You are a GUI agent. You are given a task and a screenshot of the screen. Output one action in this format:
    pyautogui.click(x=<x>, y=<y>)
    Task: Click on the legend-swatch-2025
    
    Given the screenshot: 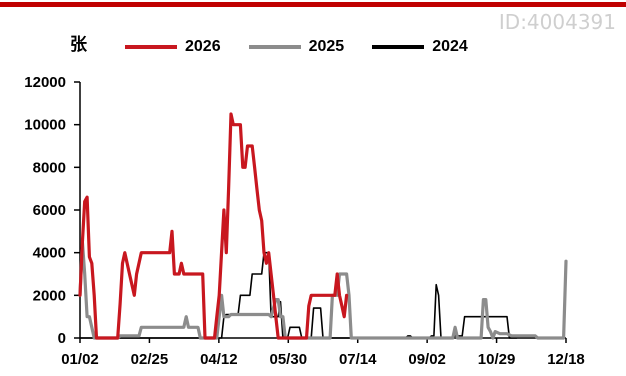 What is the action you would take?
    pyautogui.click(x=274, y=47)
    